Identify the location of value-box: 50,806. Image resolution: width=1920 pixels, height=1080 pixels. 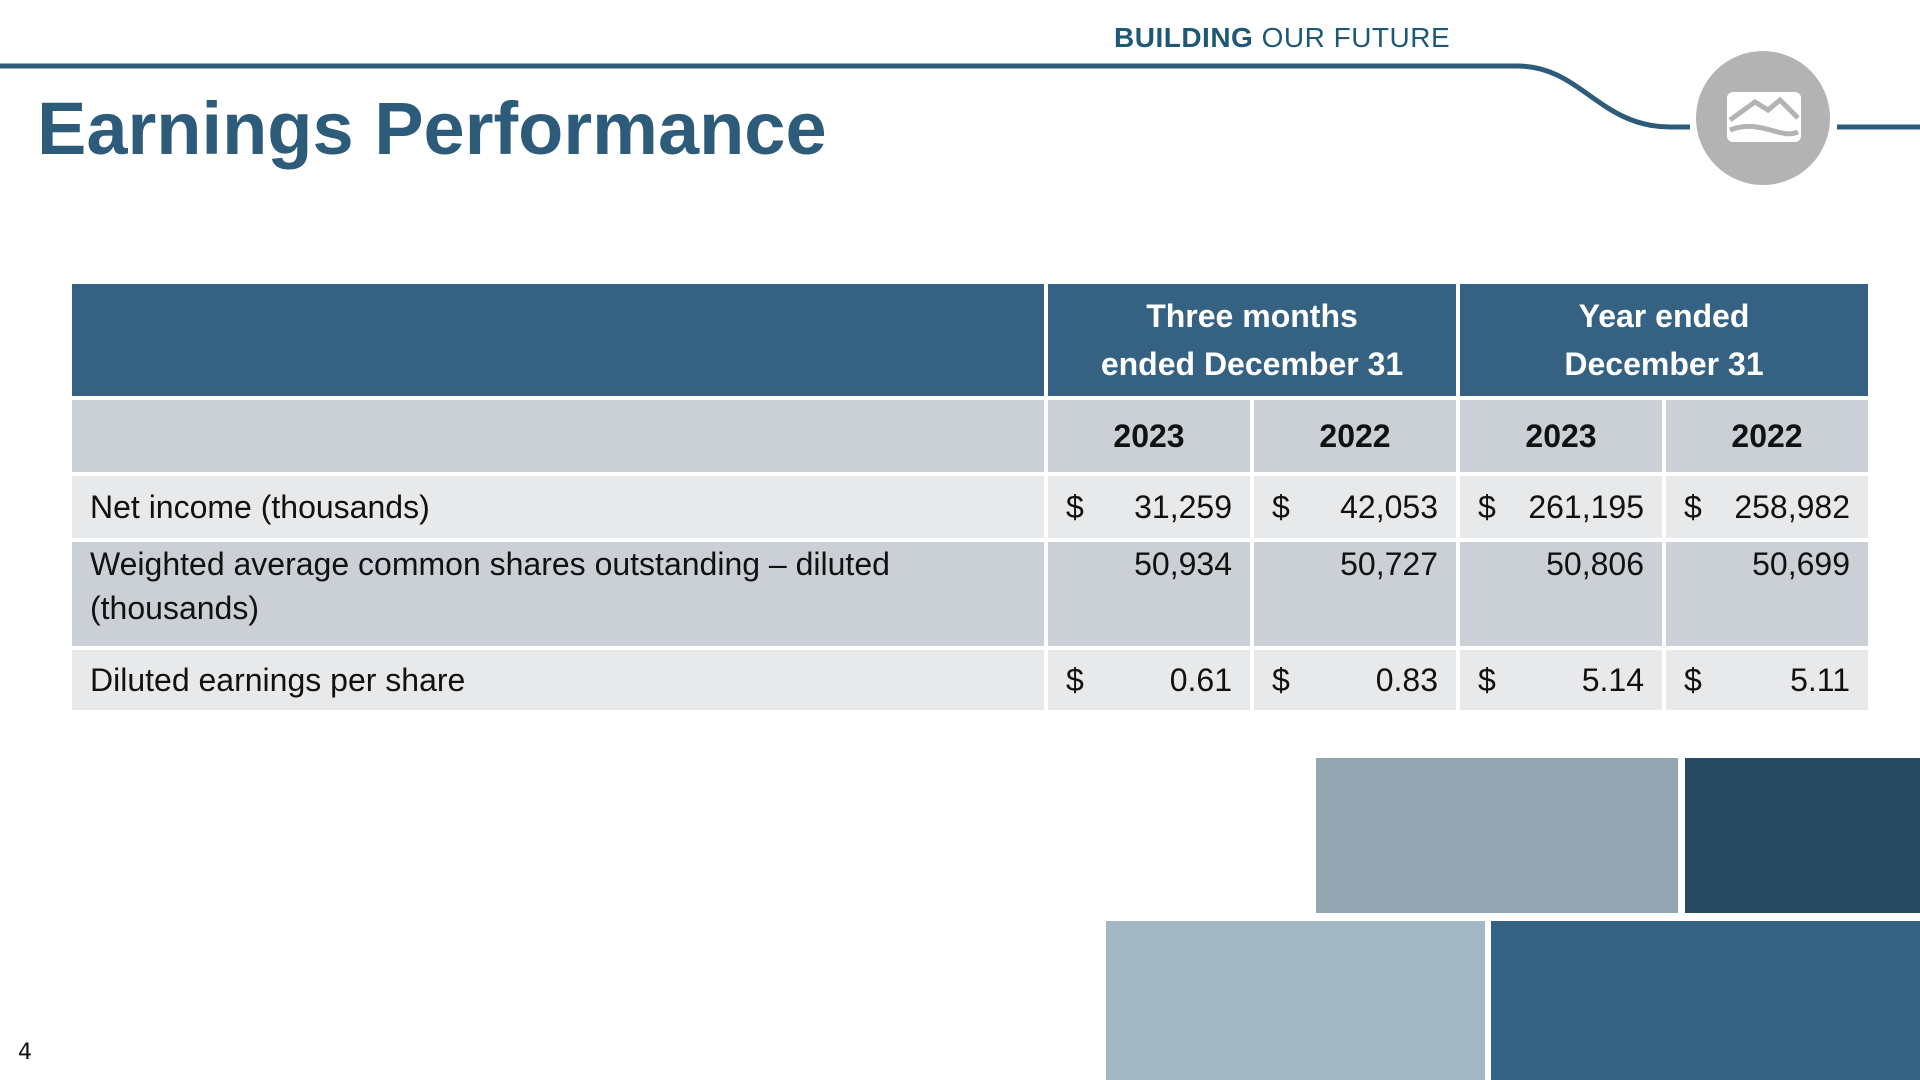
(1561, 564).